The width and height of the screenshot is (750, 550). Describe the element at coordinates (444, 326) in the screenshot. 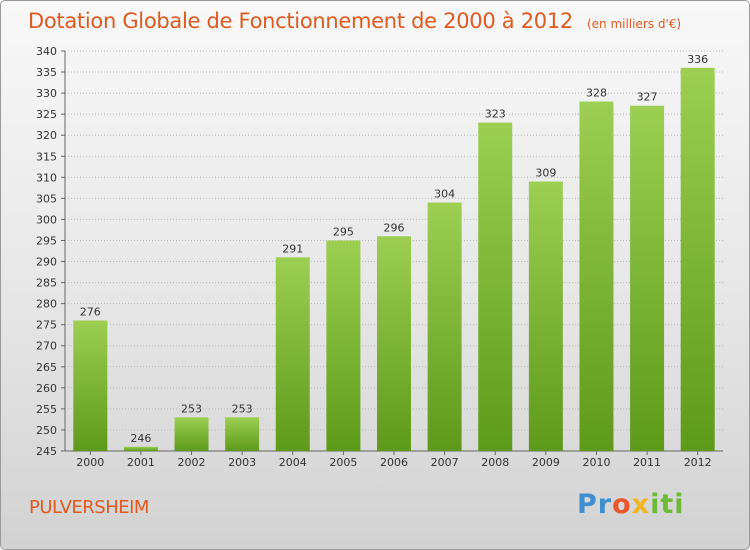

I see `bar-2007` at that location.